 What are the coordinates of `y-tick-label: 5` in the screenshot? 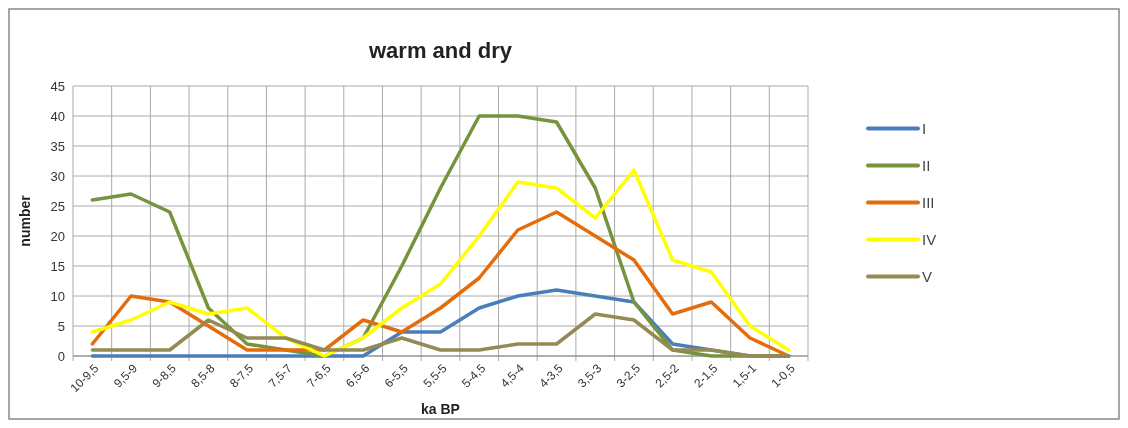 It's located at (61, 326).